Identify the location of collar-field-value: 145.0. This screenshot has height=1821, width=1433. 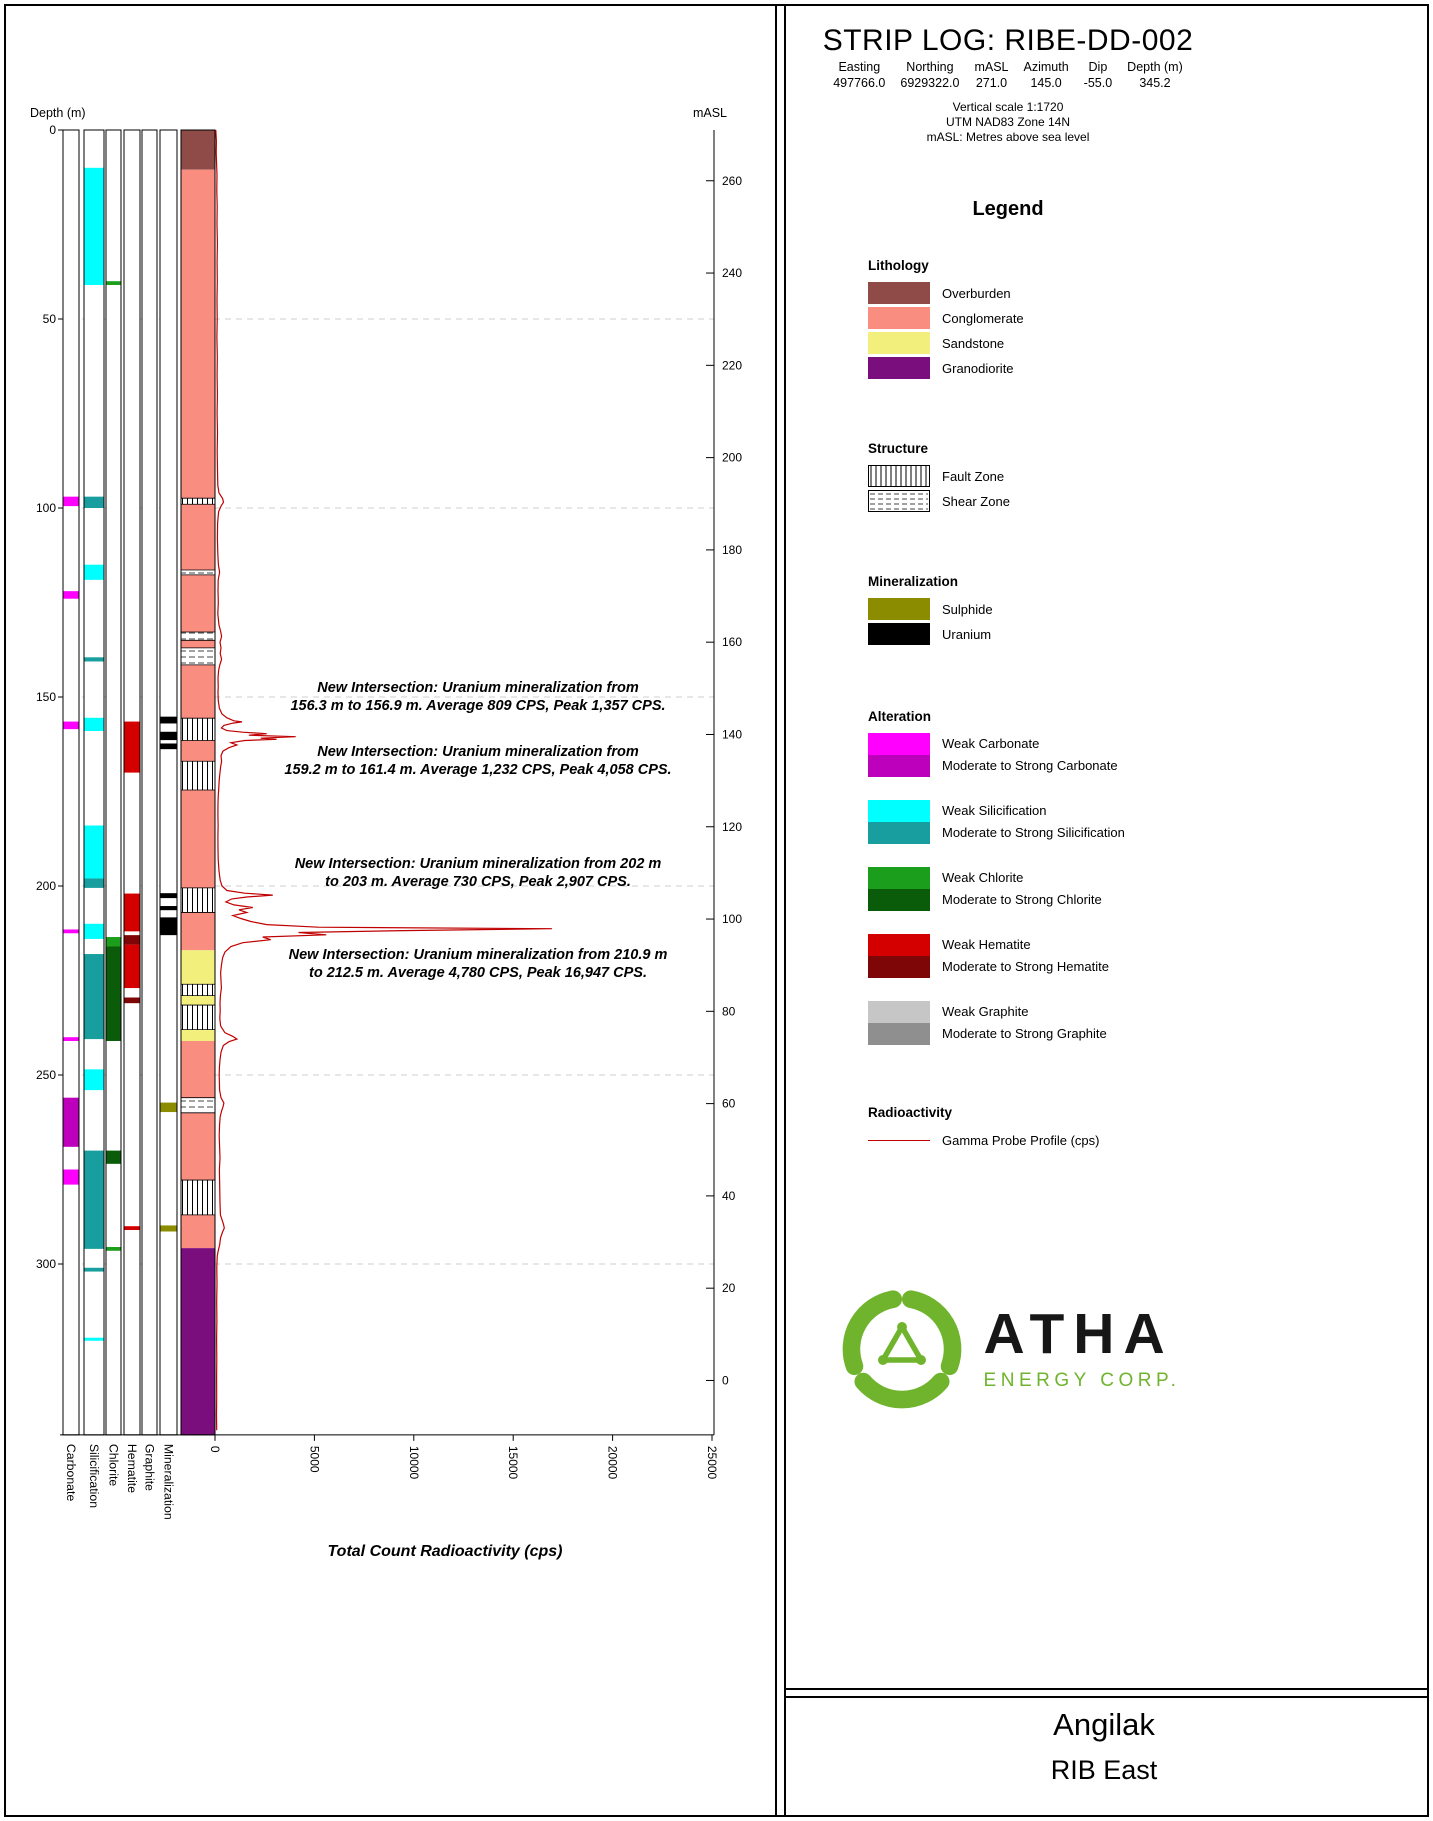
(1046, 83).